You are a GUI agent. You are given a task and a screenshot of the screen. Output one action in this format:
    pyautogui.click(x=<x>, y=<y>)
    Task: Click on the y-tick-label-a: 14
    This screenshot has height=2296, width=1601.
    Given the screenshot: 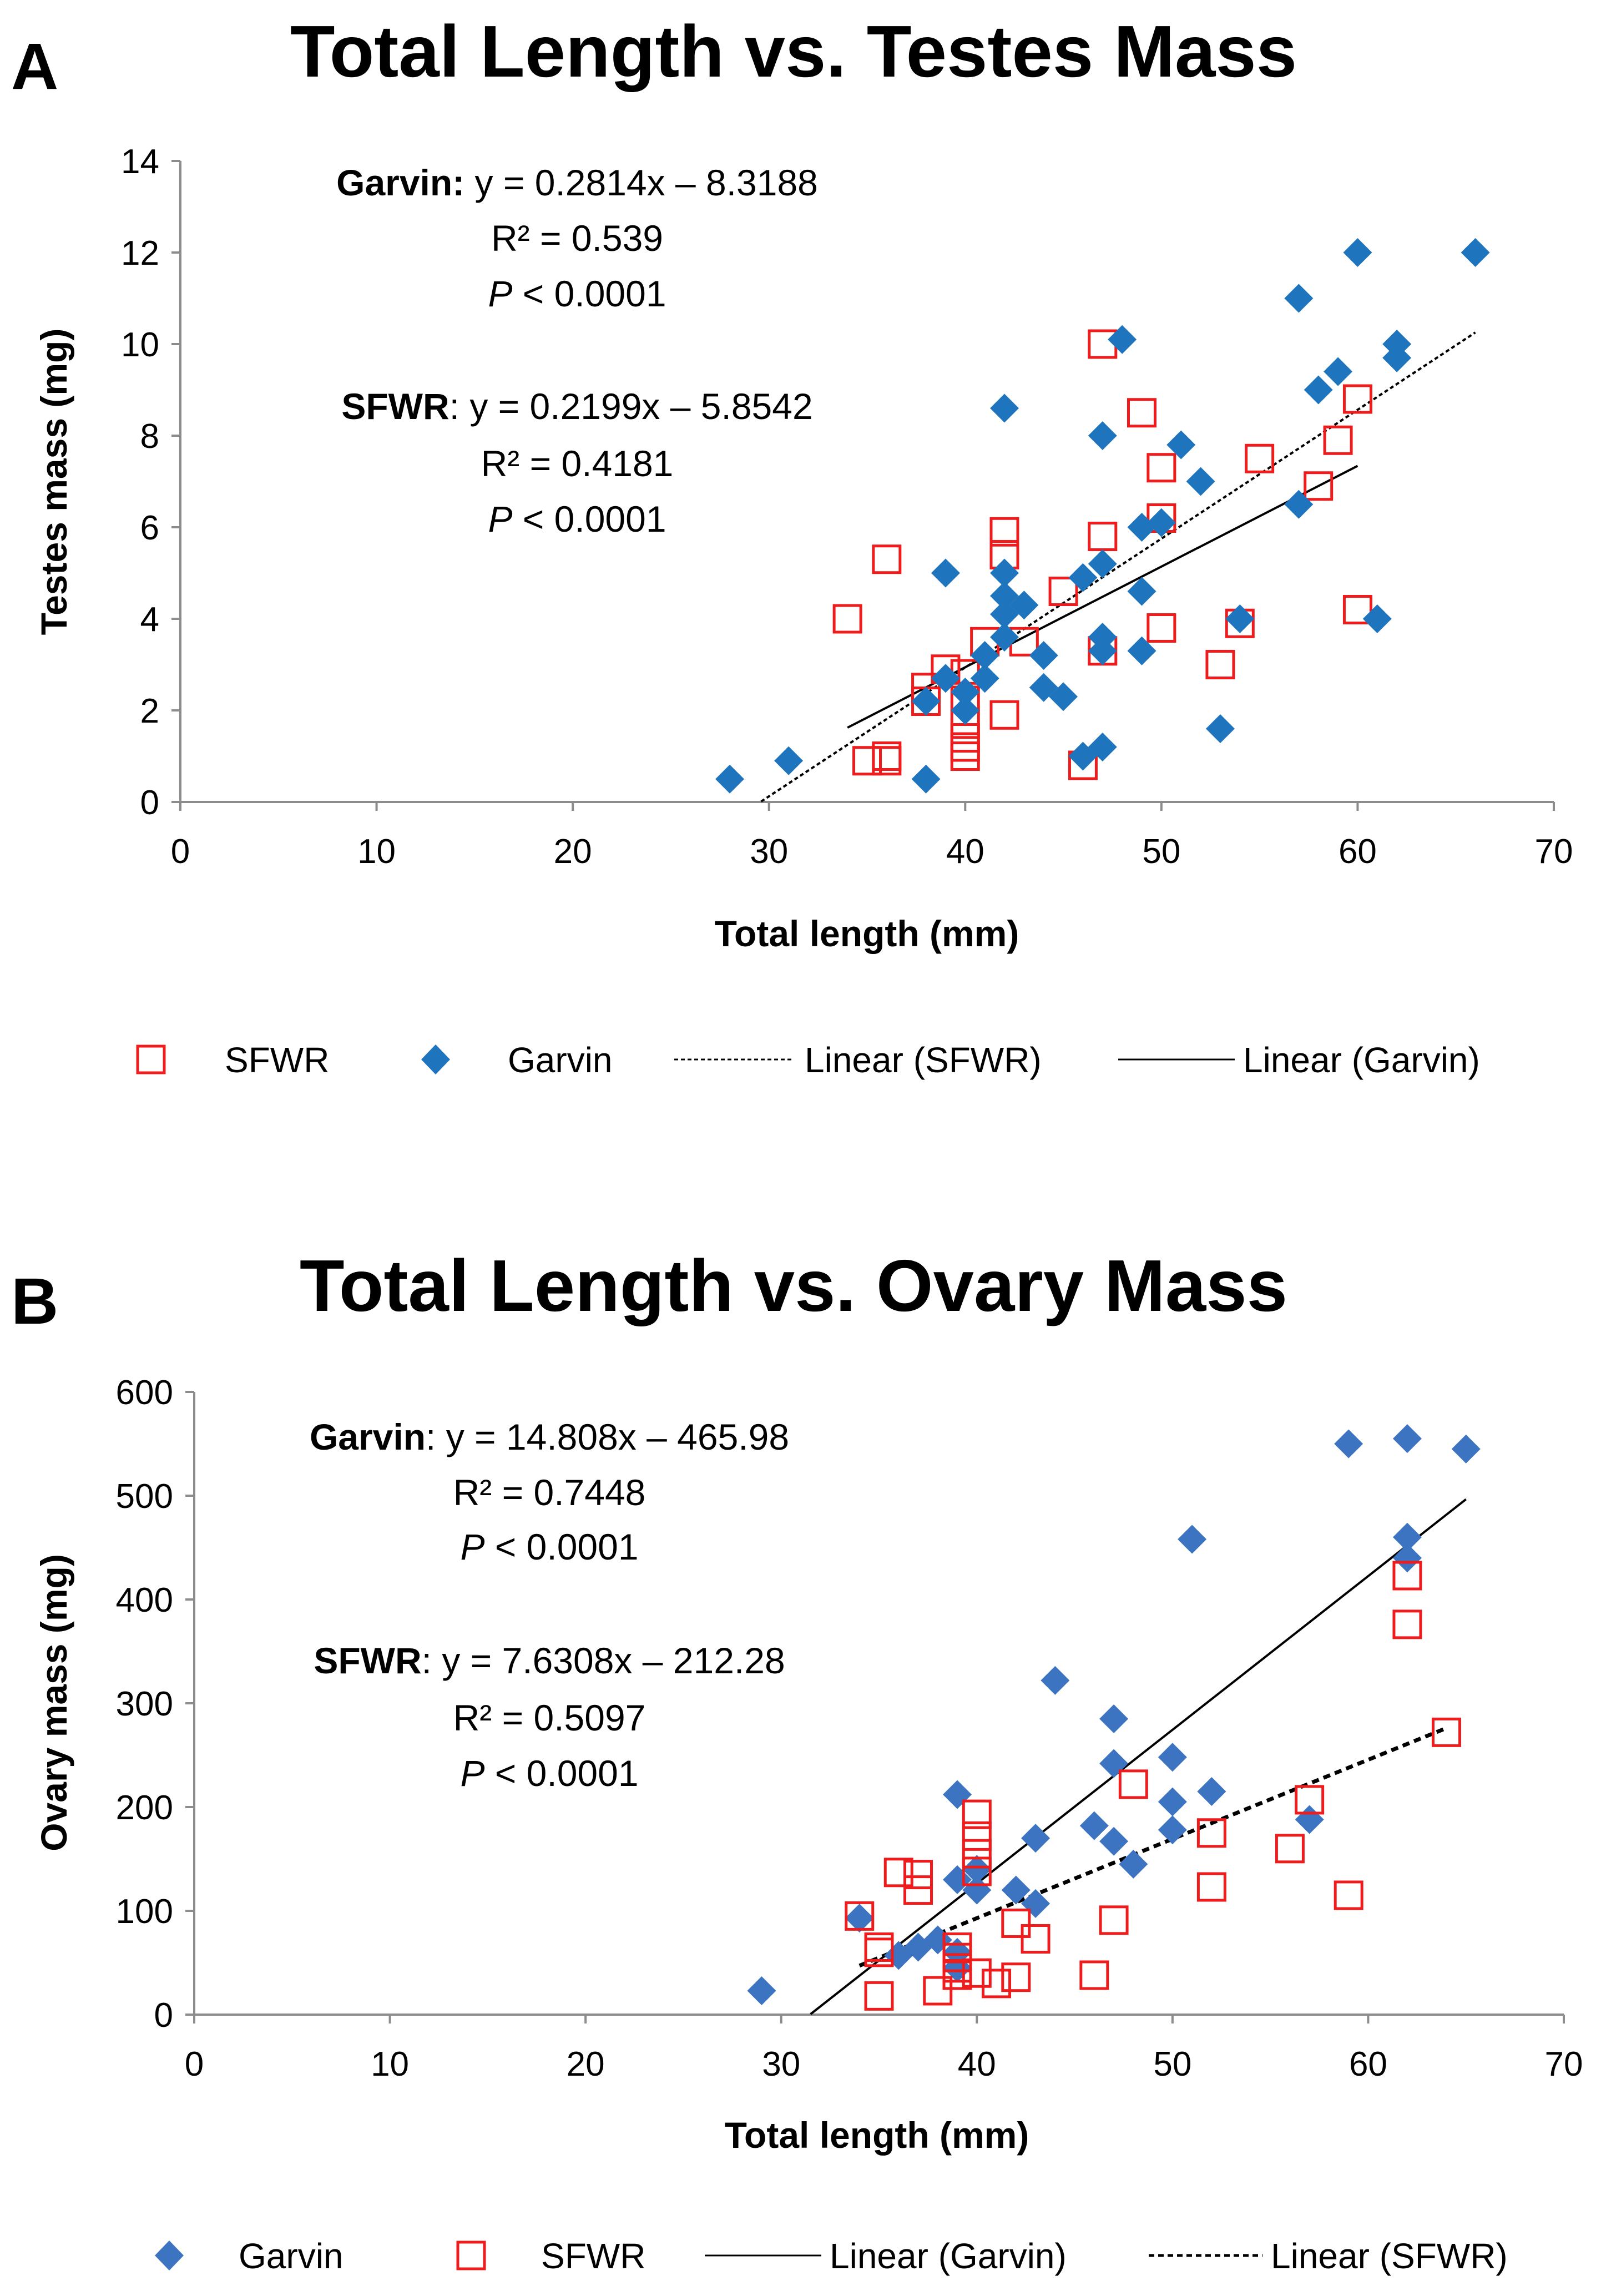 What is the action you would take?
    pyautogui.click(x=140, y=162)
    